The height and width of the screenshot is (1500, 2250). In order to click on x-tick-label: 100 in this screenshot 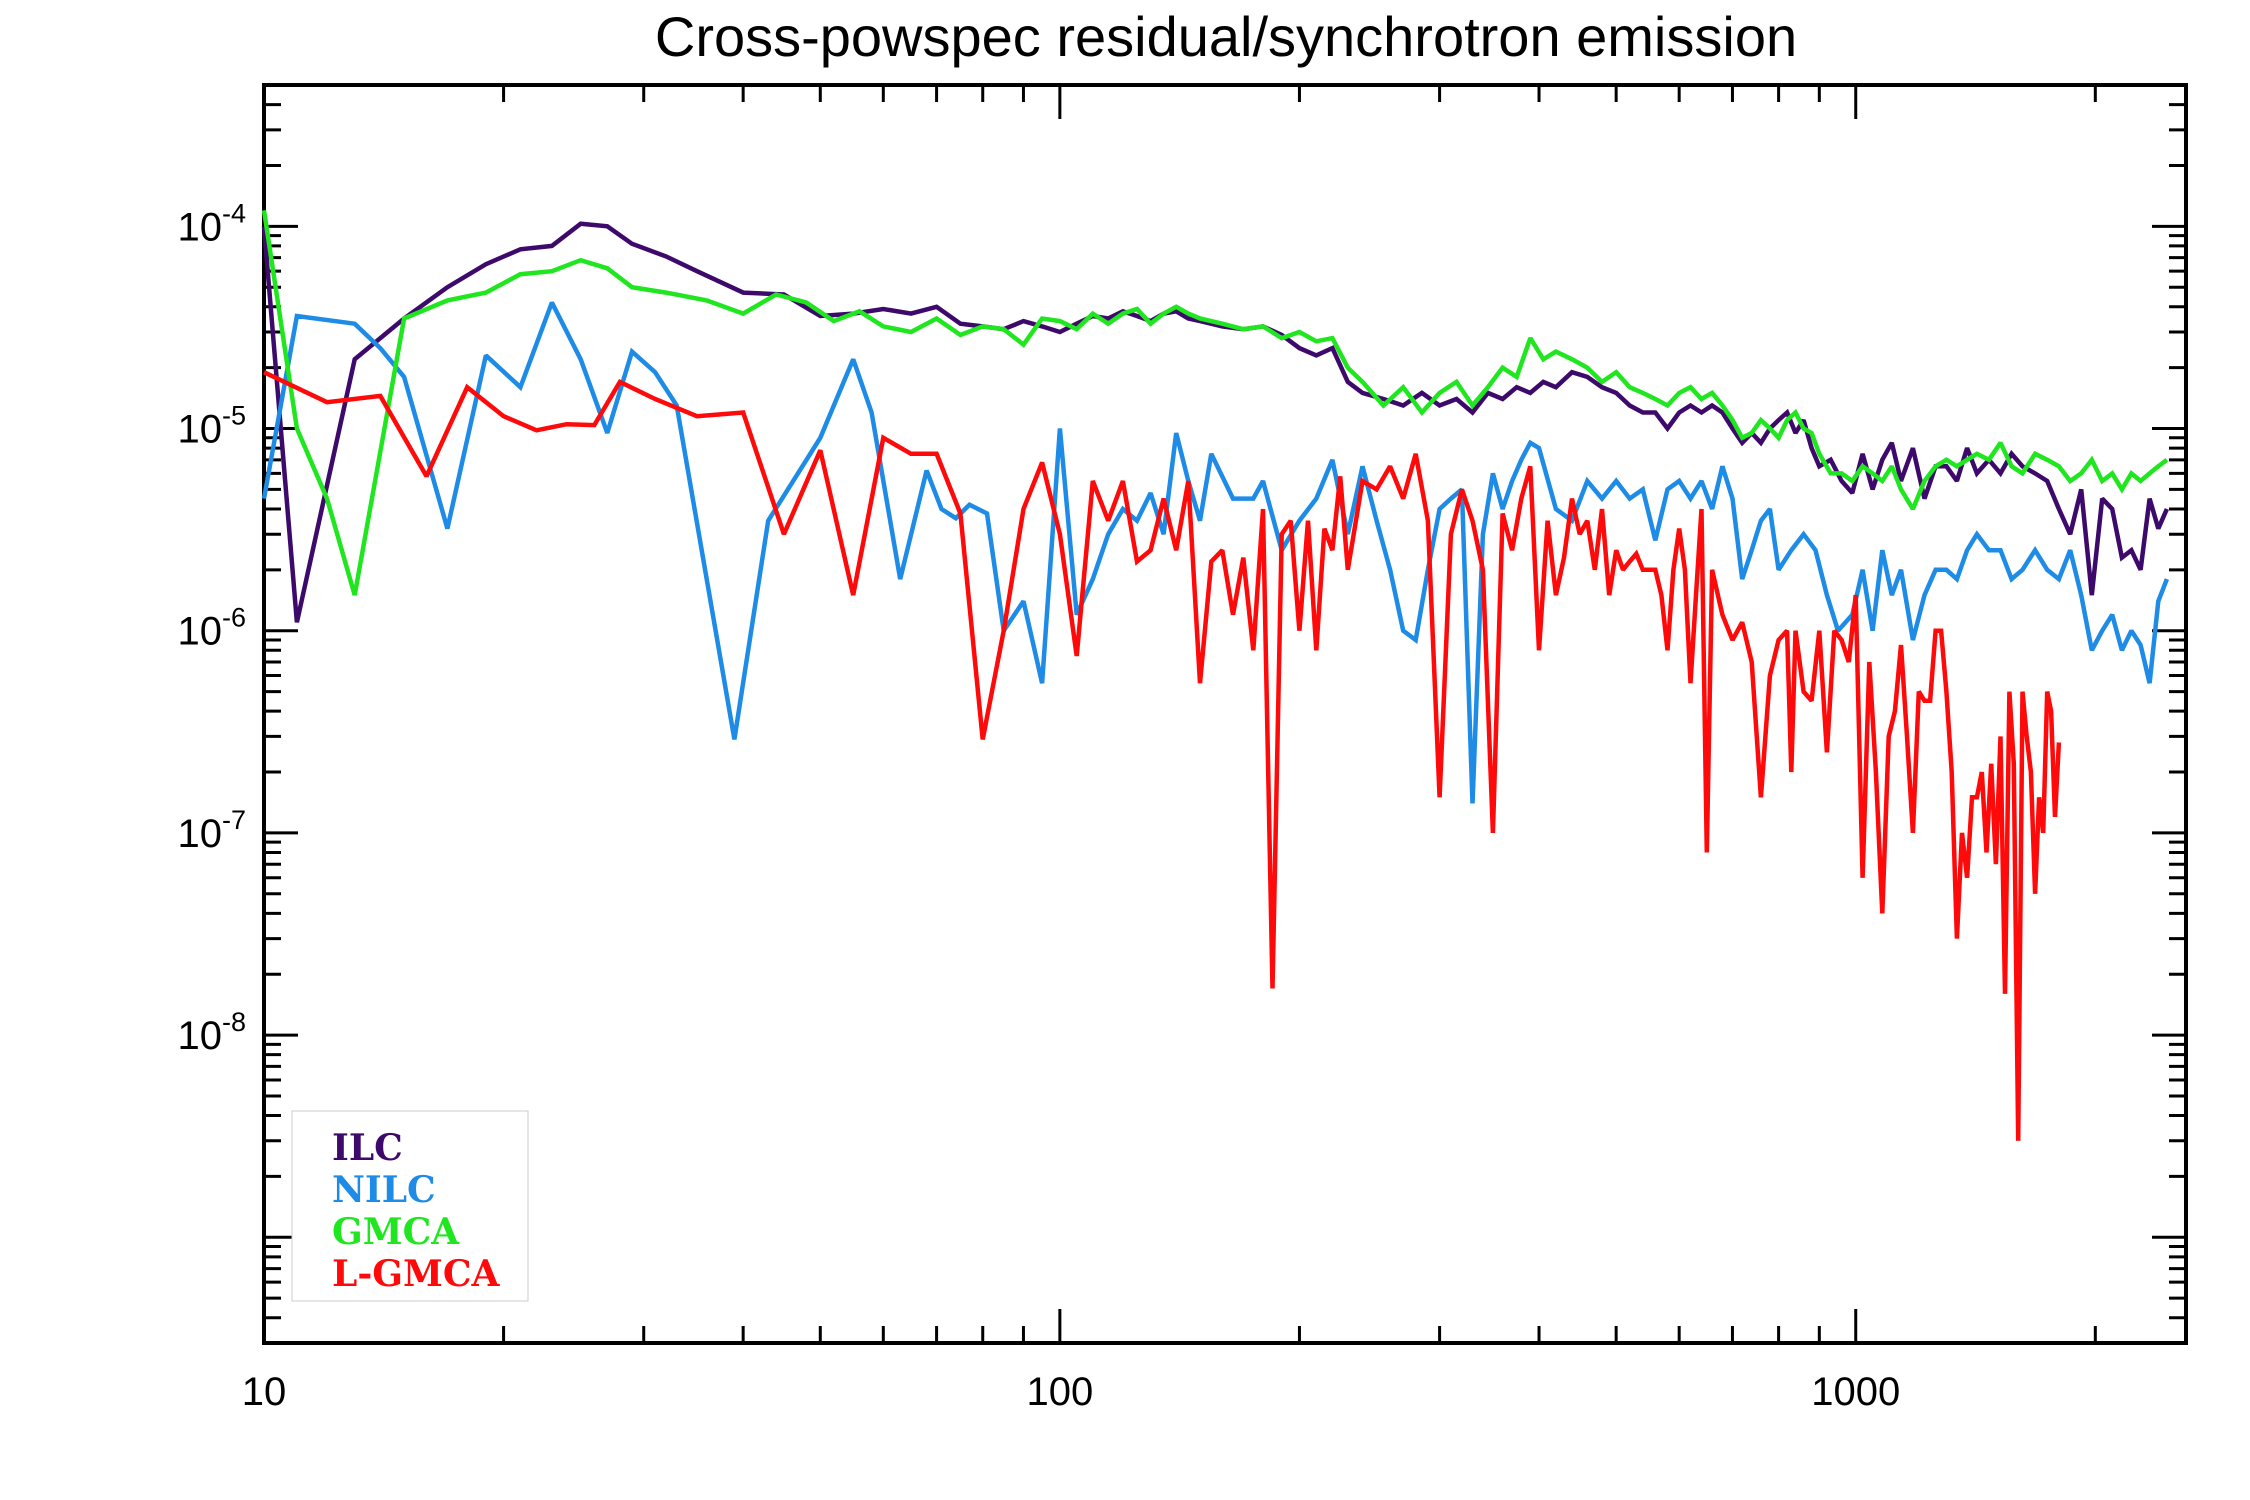, I will do `click(1059, 1392)`.